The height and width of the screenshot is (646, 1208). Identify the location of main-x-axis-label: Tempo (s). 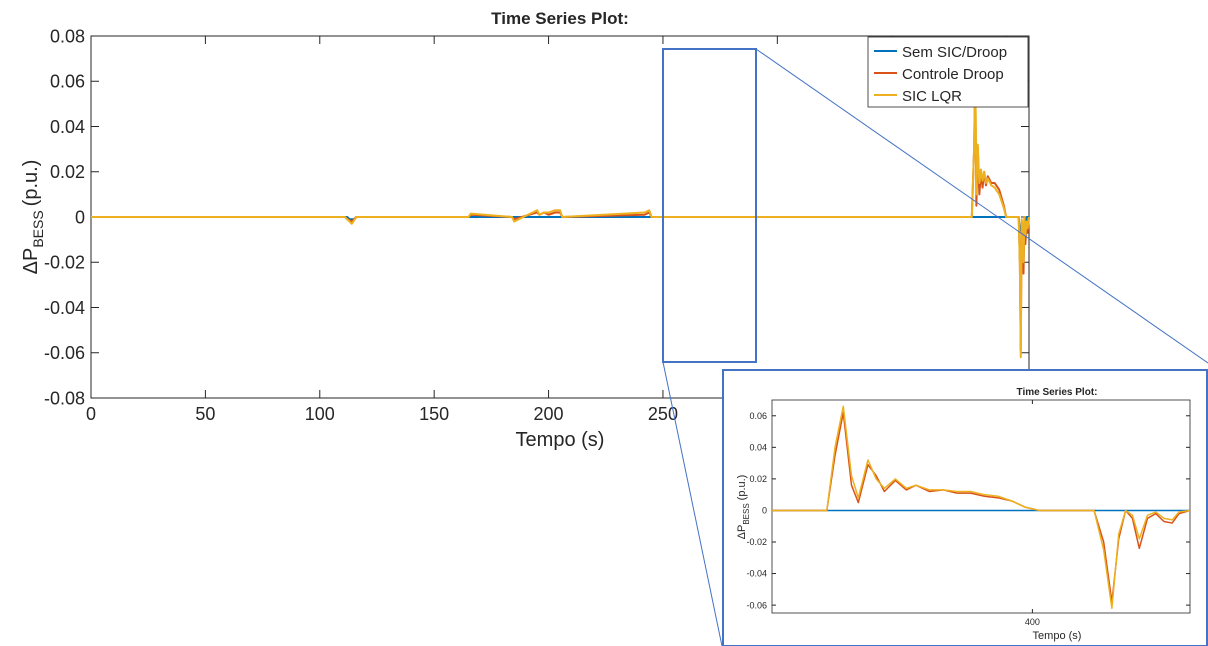
(560, 440).